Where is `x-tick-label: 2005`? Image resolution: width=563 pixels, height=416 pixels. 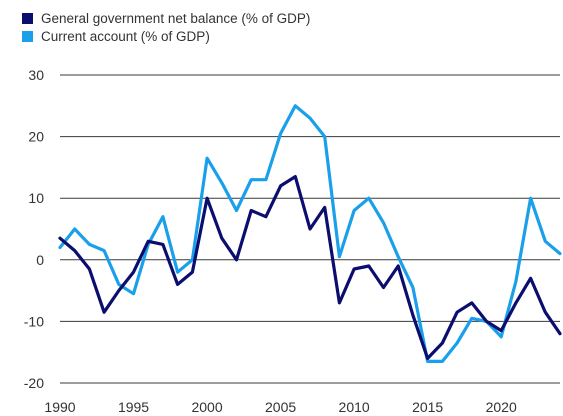 x-tick-label: 2005 is located at coordinates (280, 407).